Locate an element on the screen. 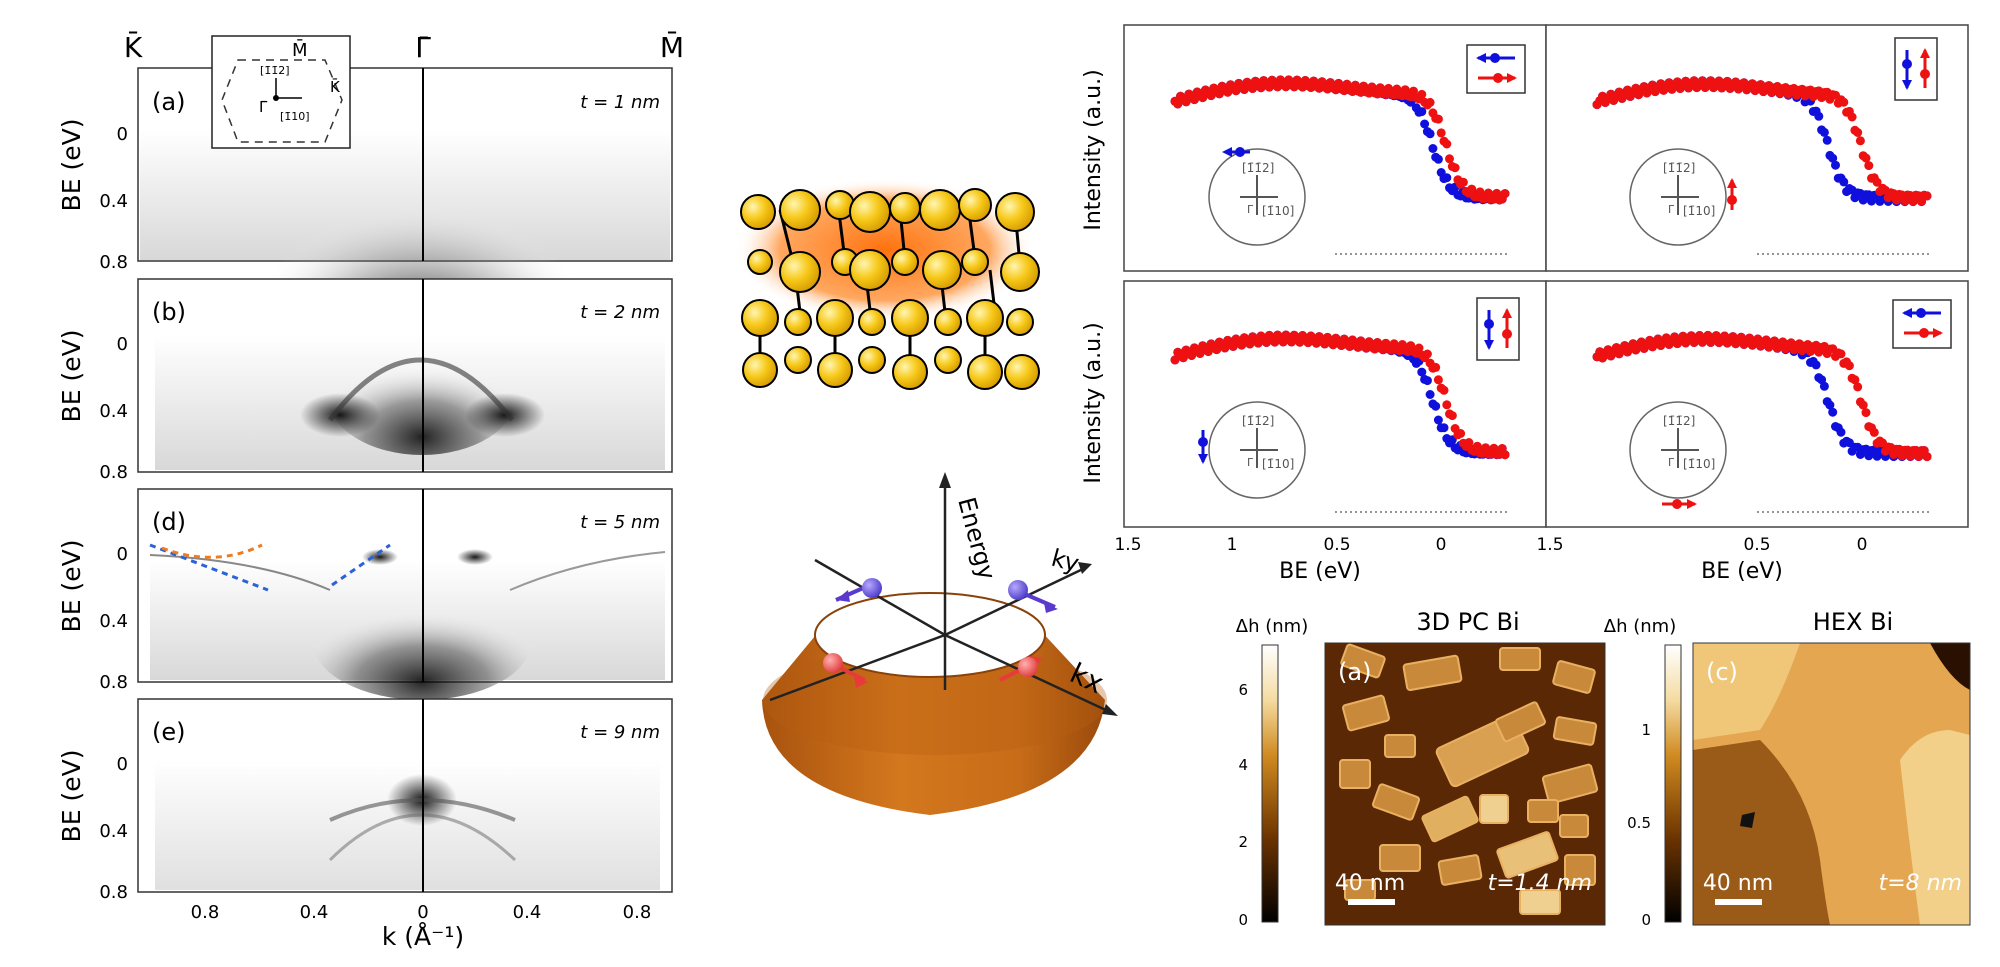 The width and height of the screenshot is (2000, 967). edc-inset-3: [1̄1̄2] [1̄10] Γ is located at coordinates (1252, 450).